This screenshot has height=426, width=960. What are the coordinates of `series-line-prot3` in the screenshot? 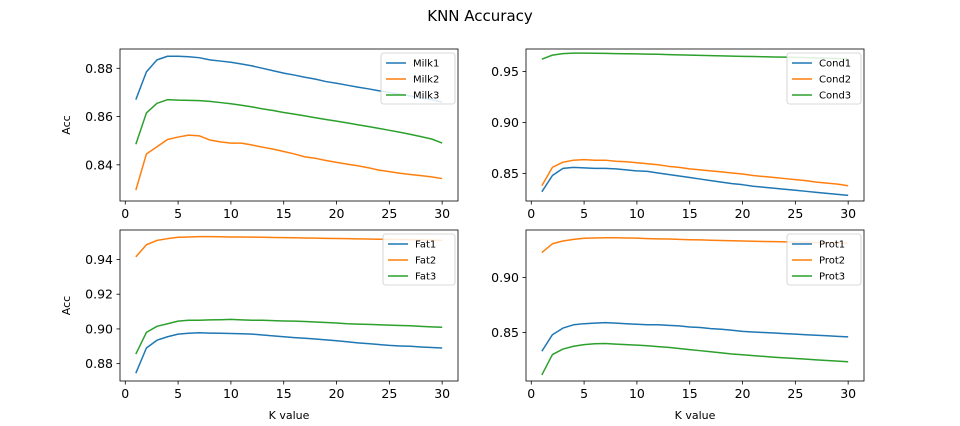 It's located at (695, 359).